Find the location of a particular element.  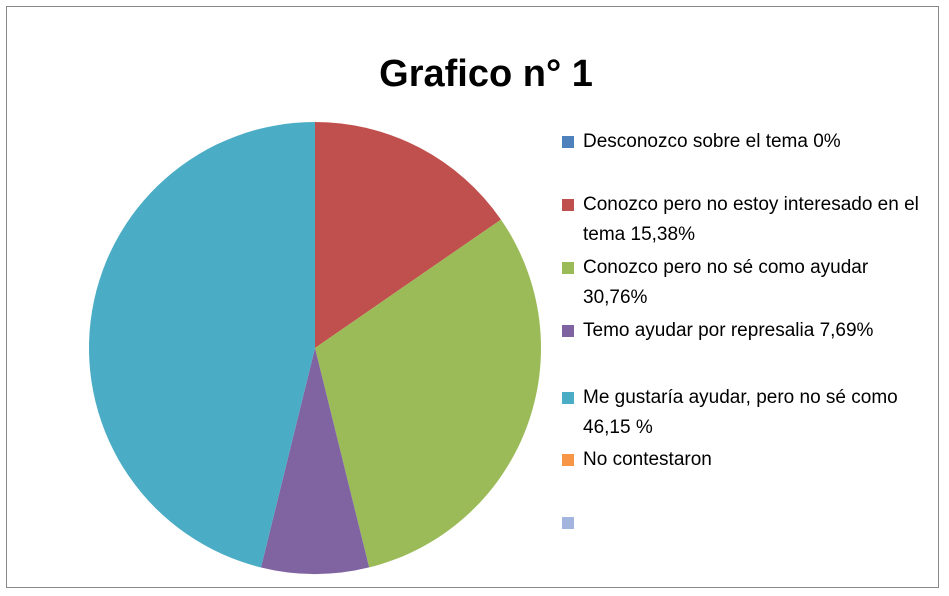

chart-title: Grafico n° 1 is located at coordinates (486, 74).